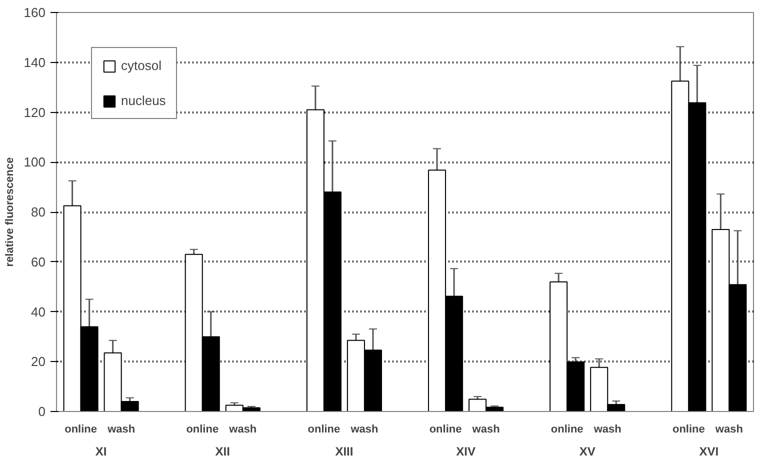  I want to click on legend-label: nucleus, so click(143, 100).